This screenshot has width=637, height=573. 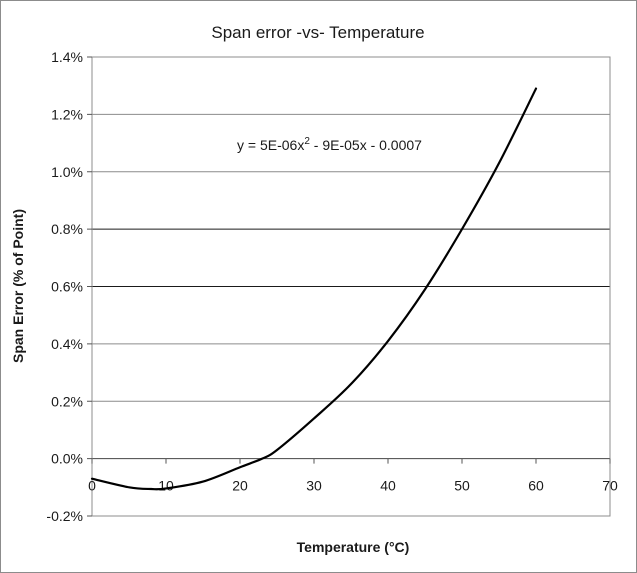 What do you see at coordinates (67, 459) in the screenshot?
I see `y-tick-label: 0.0%` at bounding box center [67, 459].